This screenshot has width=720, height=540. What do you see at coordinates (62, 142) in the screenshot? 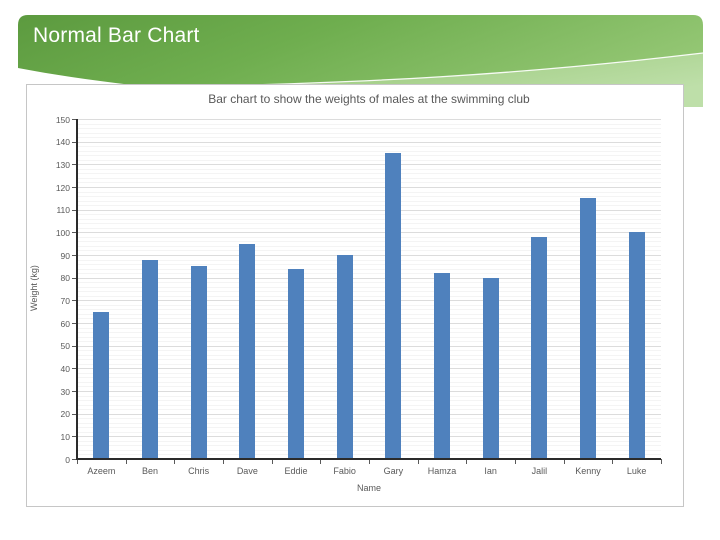
I see `y-tick-label: 140` at bounding box center [62, 142].